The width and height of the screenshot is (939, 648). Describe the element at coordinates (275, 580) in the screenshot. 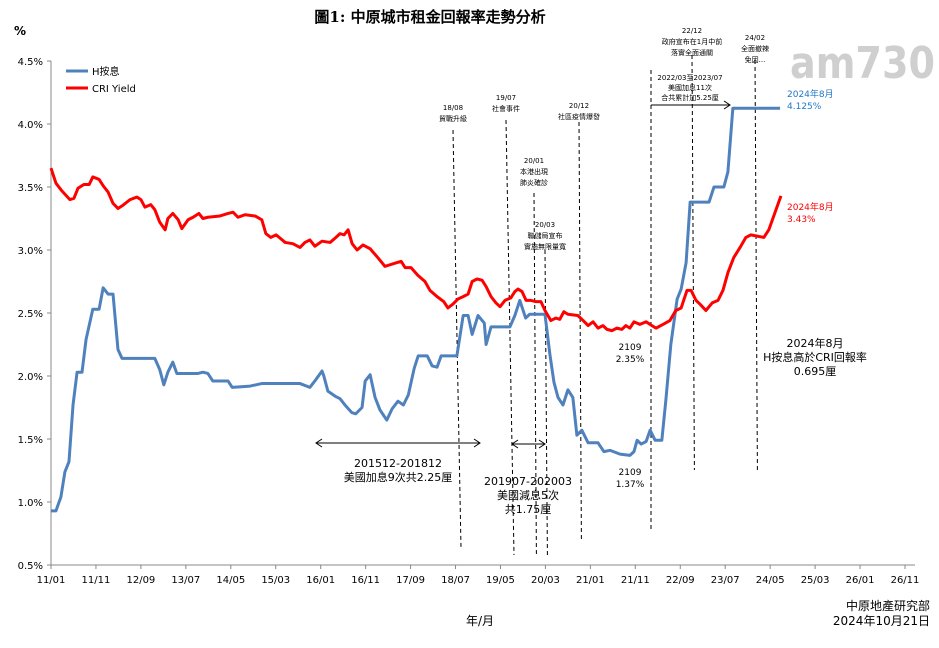

I see `x-tick-label: 15/03` at that location.